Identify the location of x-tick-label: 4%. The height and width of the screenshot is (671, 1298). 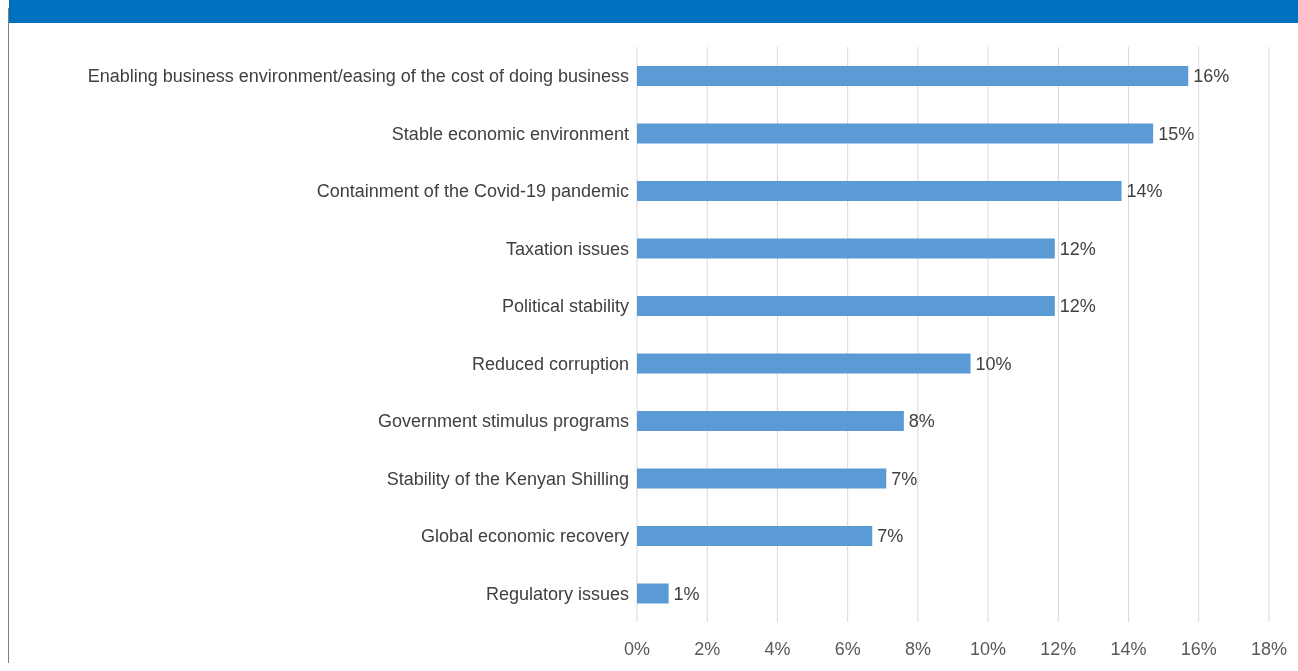
(777, 648).